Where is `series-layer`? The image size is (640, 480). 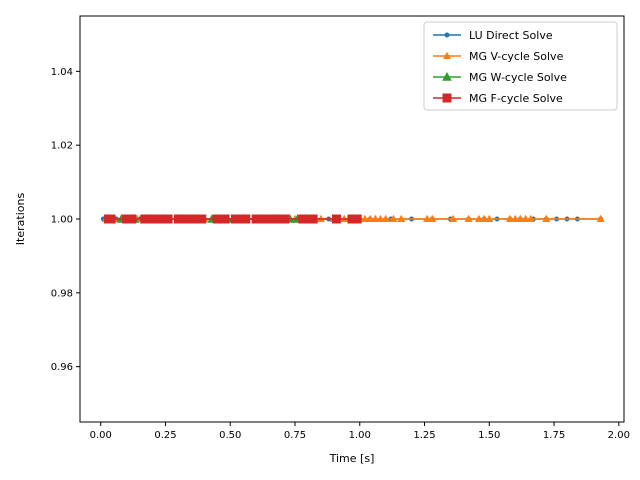 series-layer is located at coordinates (352, 218).